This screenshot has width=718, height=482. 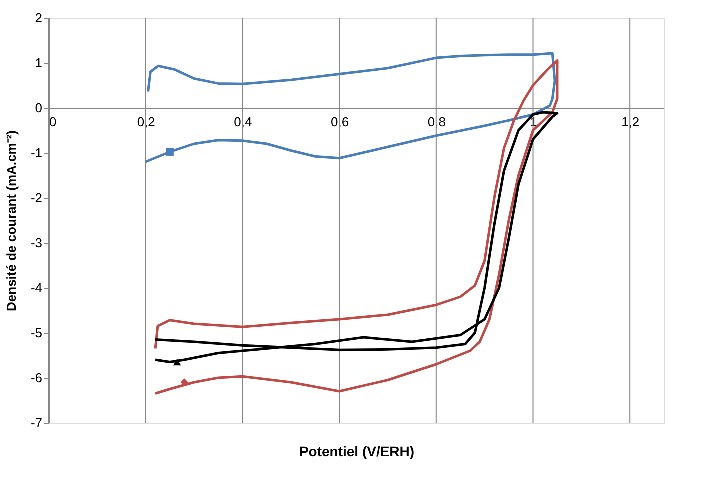 I want to click on x-tick-label: 0, so click(x=53, y=122).